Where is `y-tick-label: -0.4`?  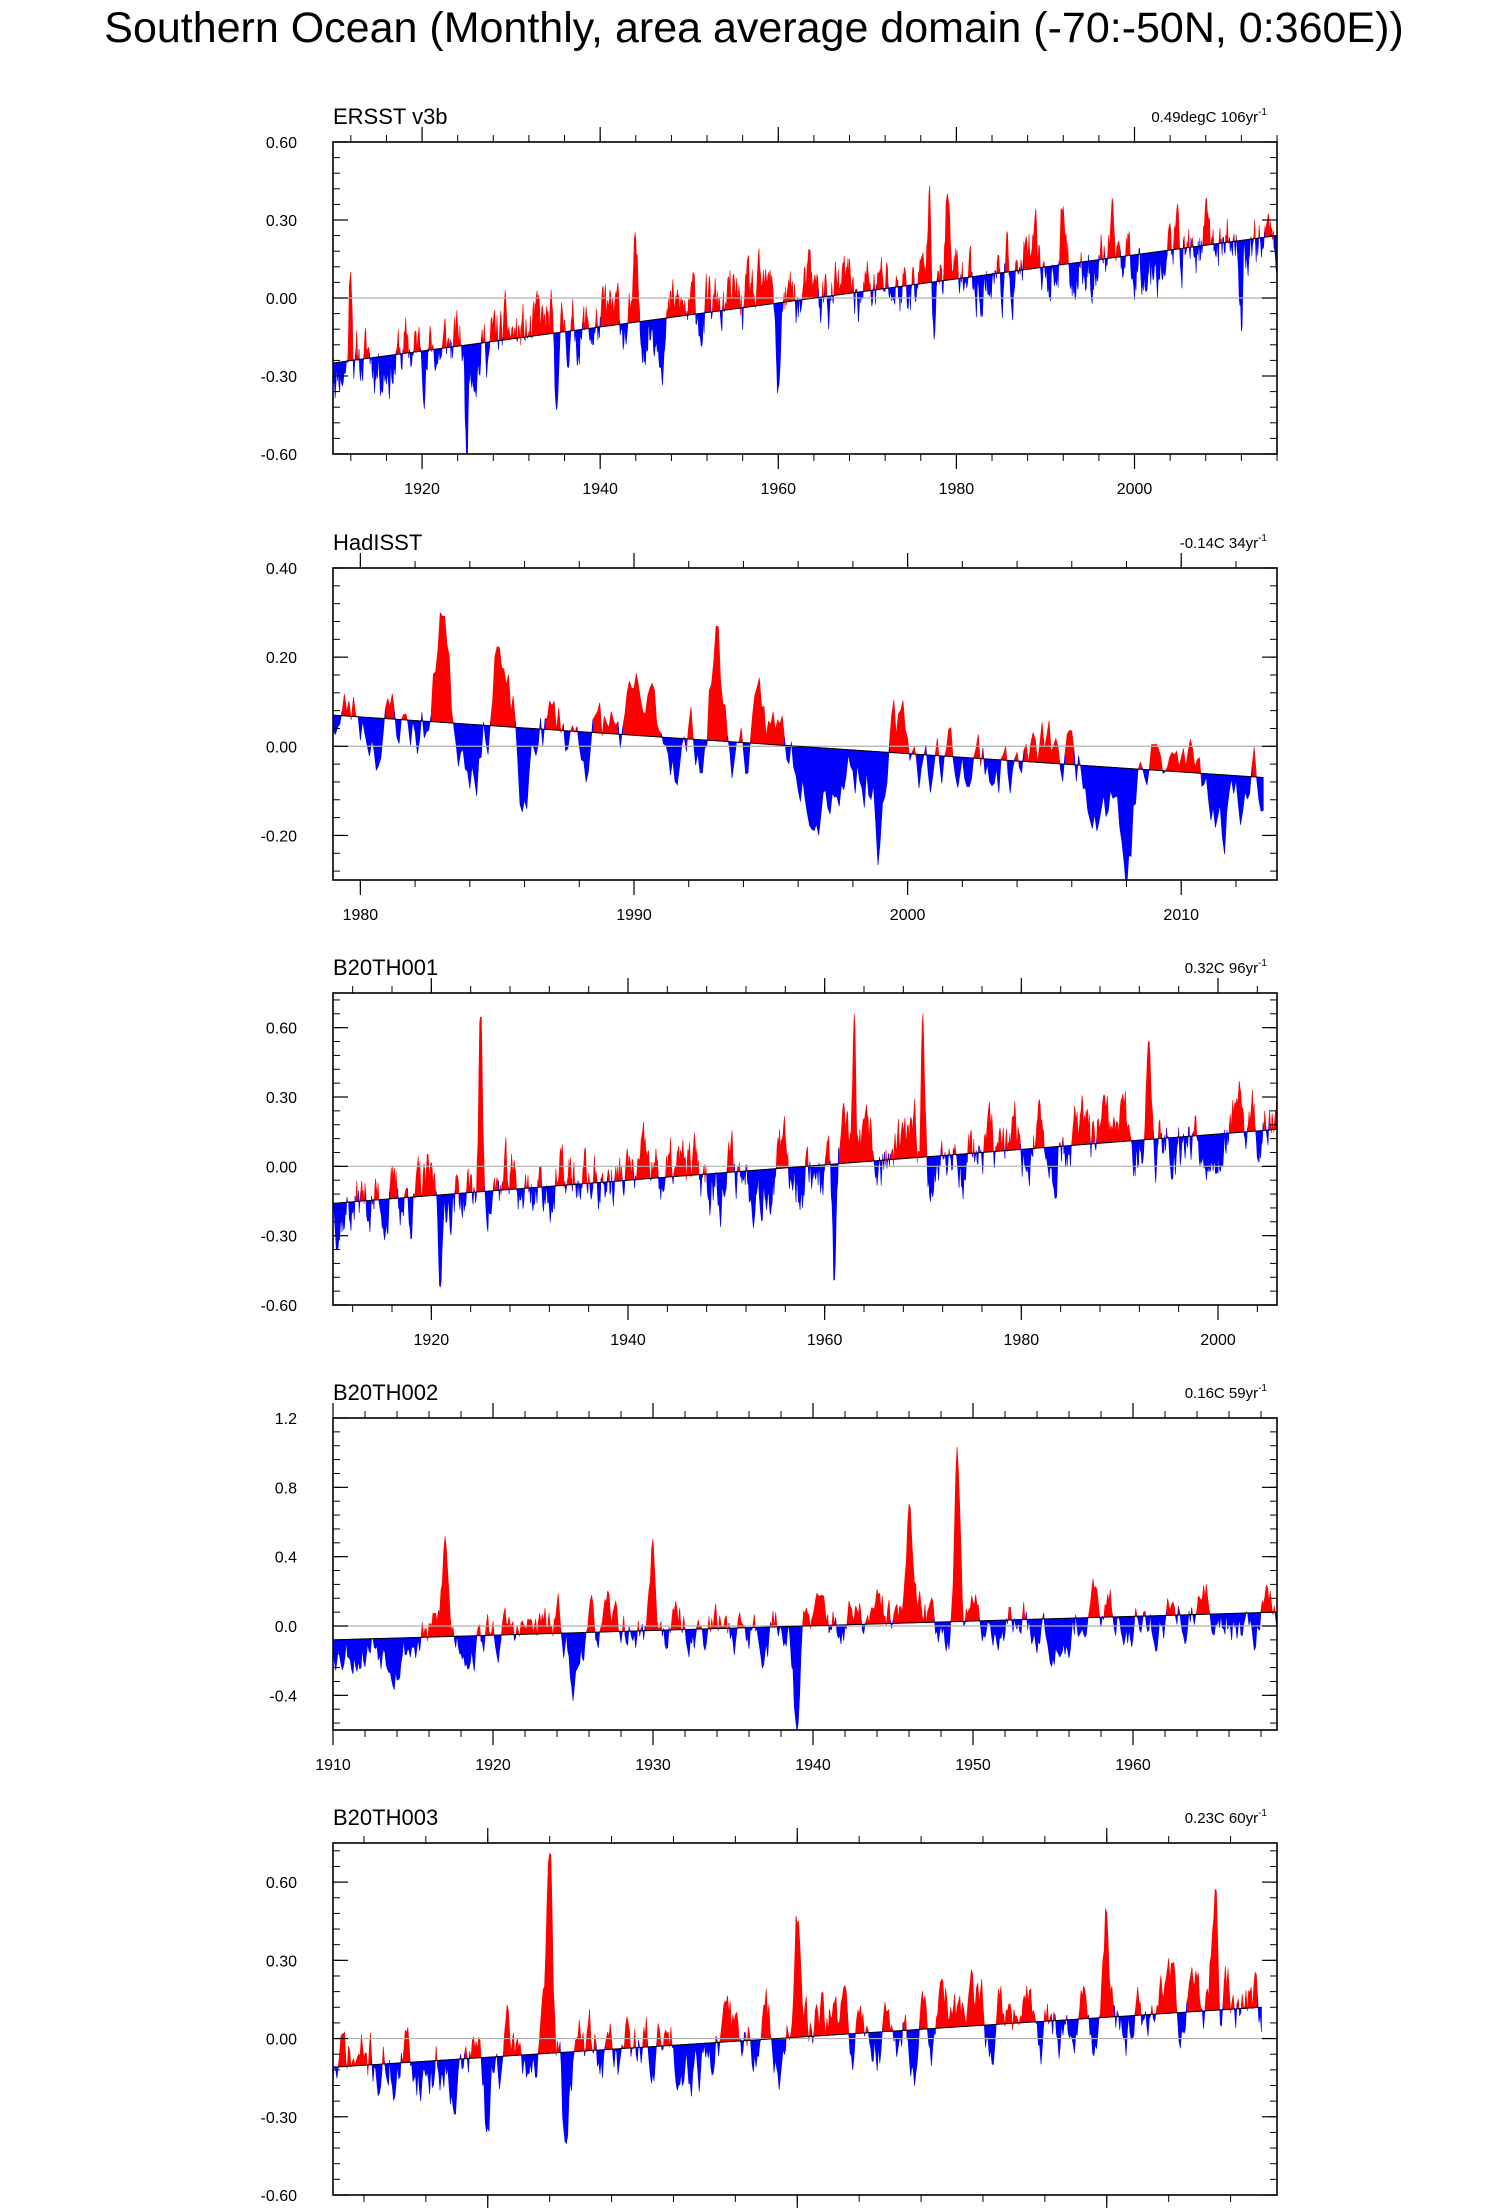 y-tick-label: -0.4 is located at coordinates (283, 1696).